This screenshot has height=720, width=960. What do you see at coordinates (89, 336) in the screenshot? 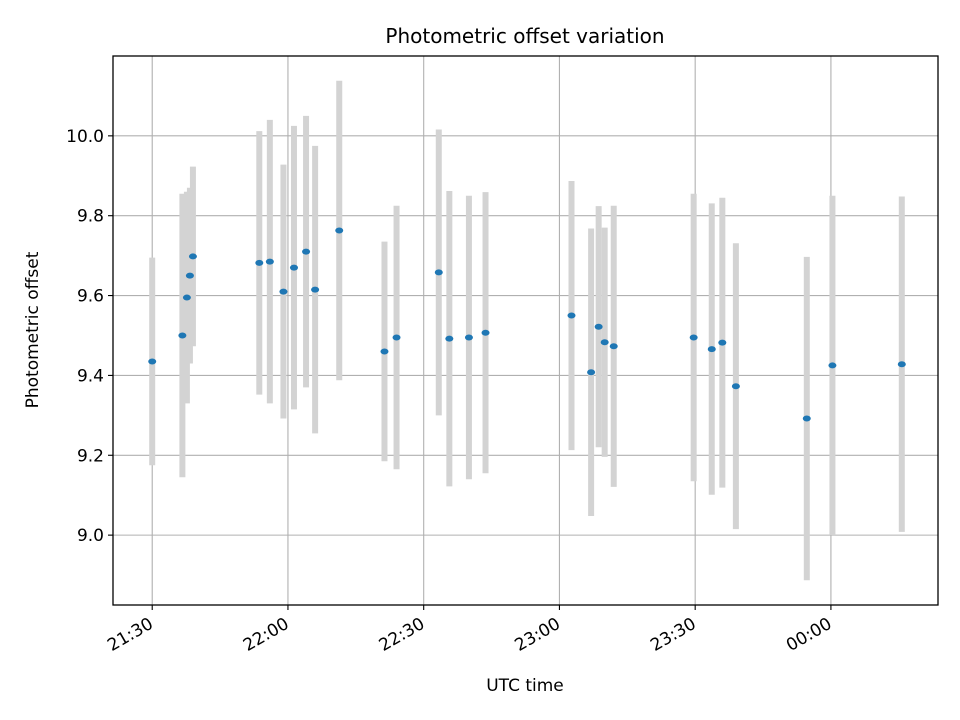
I see `y-axis-ticks: 9.0 9.2 9.4 9.6 9.8 10.0` at bounding box center [89, 336].